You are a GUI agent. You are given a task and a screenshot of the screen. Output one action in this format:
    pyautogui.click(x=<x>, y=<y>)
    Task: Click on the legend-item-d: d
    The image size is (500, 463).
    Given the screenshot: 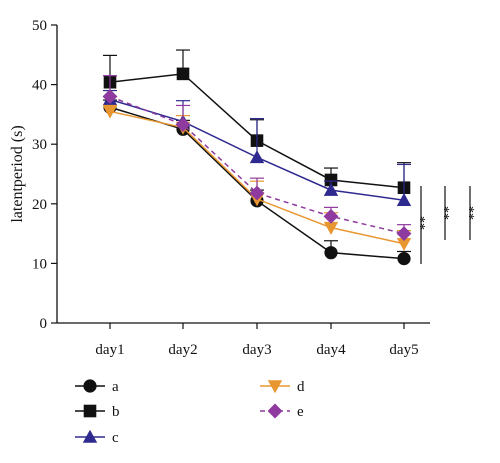 What is the action you would take?
    pyautogui.click(x=282, y=387)
    